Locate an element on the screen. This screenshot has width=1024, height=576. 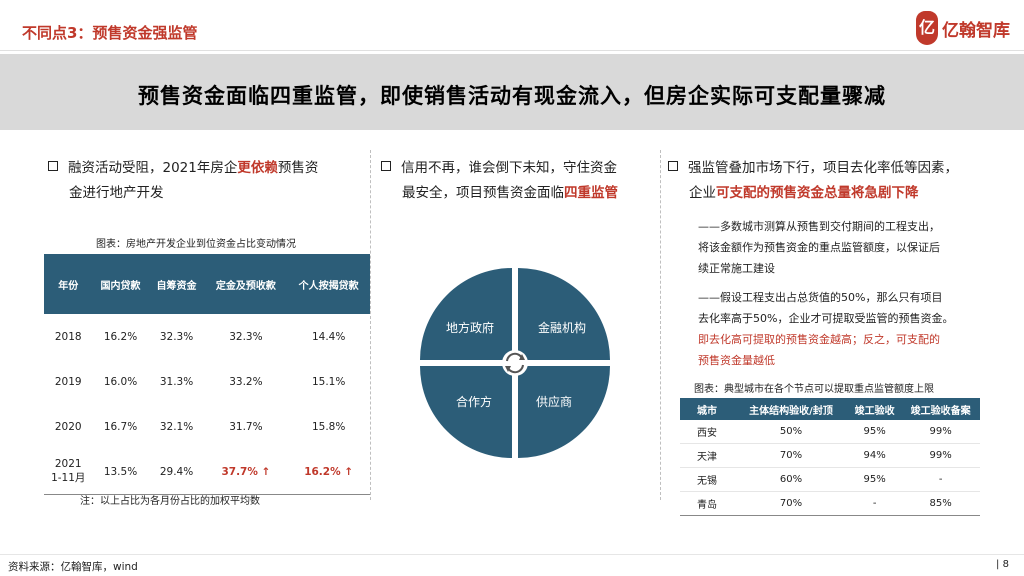
page-headline: 预售资金面临四重监管，即使销售活动有现金流入，但房企实际可支配量骤减 is located at coordinates (512, 95).